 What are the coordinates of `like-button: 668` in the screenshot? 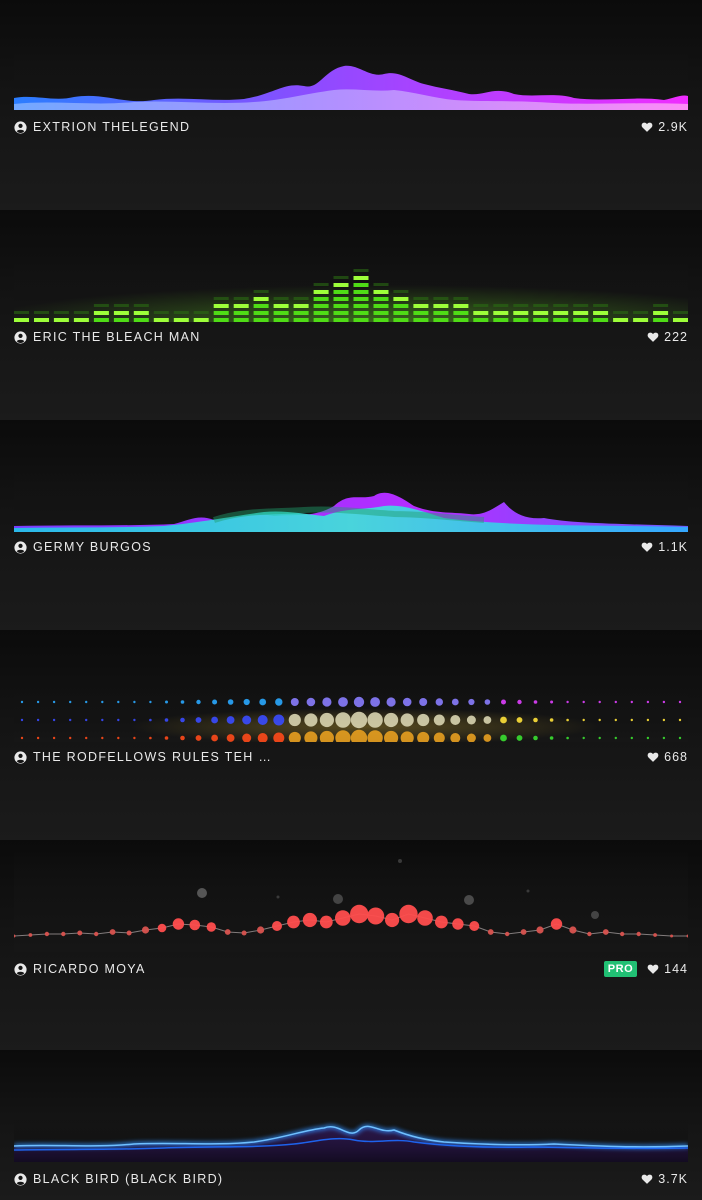 It's located at (667, 757).